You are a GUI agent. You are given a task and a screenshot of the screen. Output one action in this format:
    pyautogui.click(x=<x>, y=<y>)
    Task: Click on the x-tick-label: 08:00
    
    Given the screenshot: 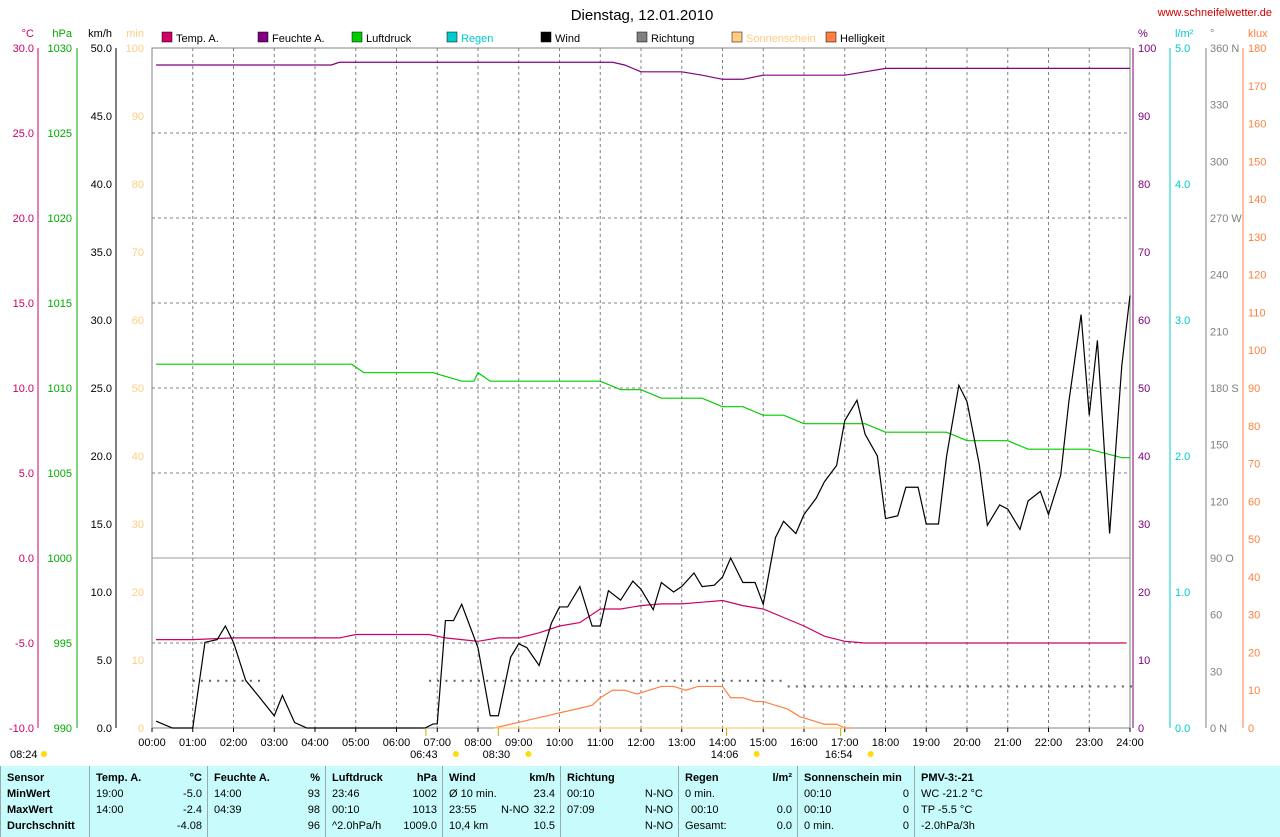 What is the action you would take?
    pyautogui.click(x=478, y=743)
    